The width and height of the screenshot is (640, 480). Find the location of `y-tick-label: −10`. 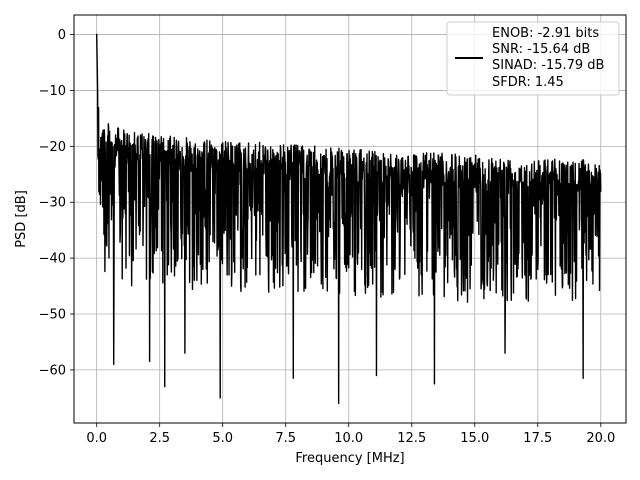

y-tick-label: −10 is located at coordinates (52, 91).